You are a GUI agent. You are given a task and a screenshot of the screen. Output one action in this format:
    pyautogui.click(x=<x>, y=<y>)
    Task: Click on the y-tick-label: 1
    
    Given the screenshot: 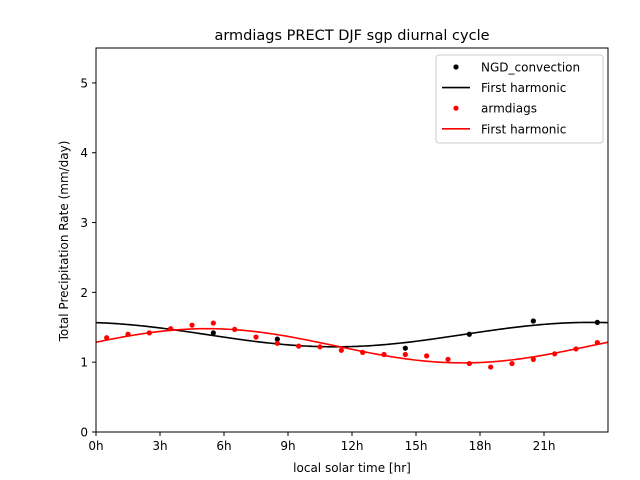 What is the action you would take?
    pyautogui.click(x=84, y=363)
    